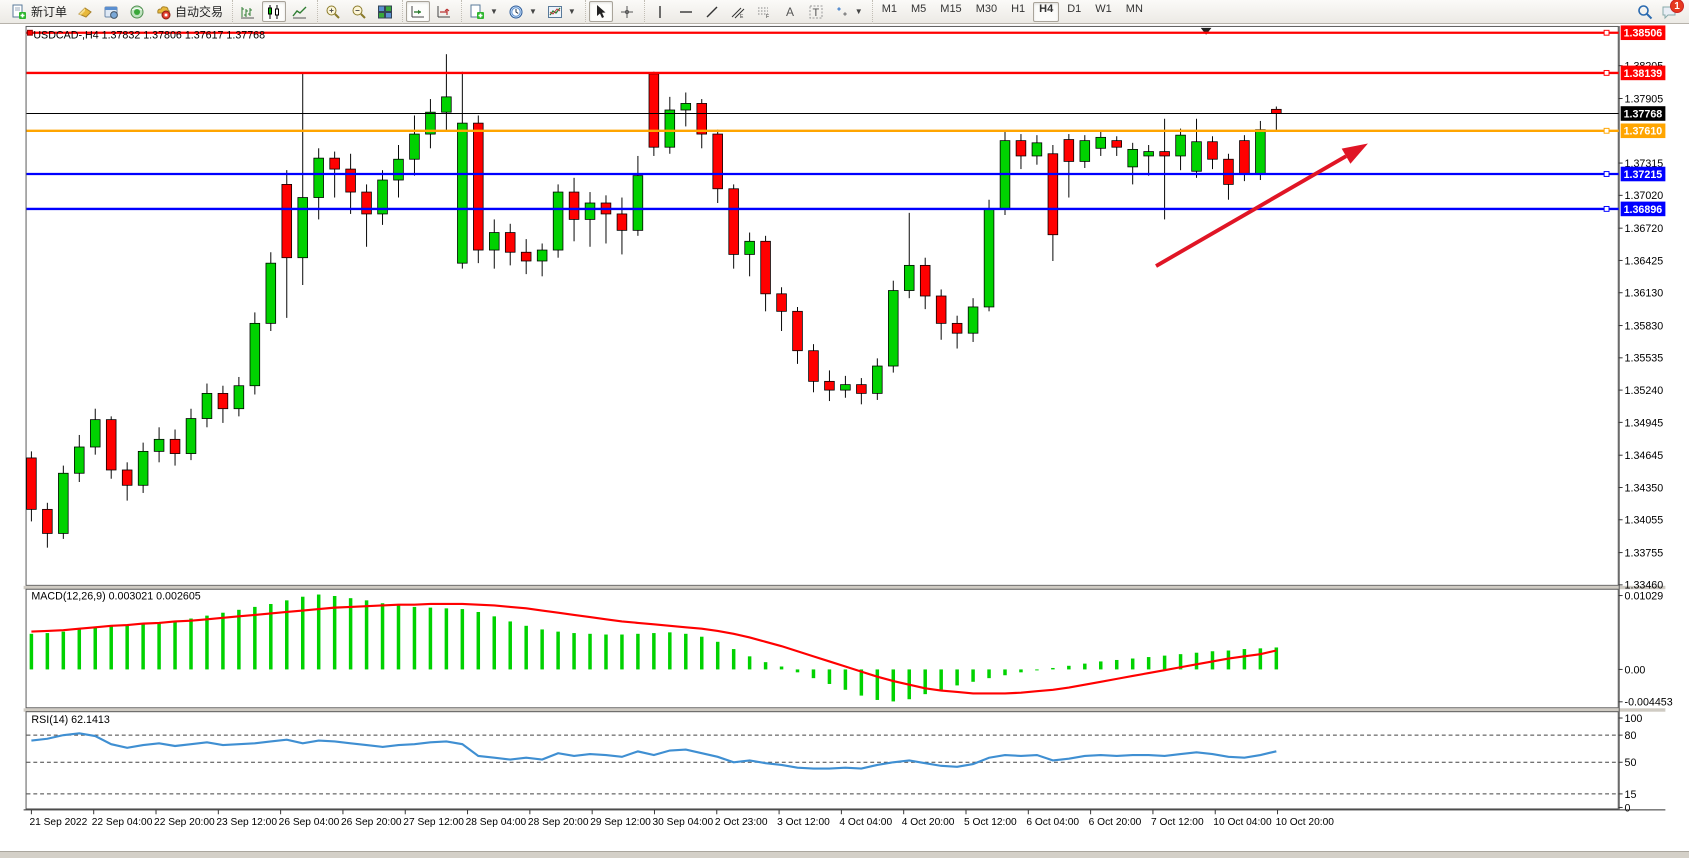 The image size is (1689, 858). I want to click on macd-tick-label: 0.00, so click(1635, 670).